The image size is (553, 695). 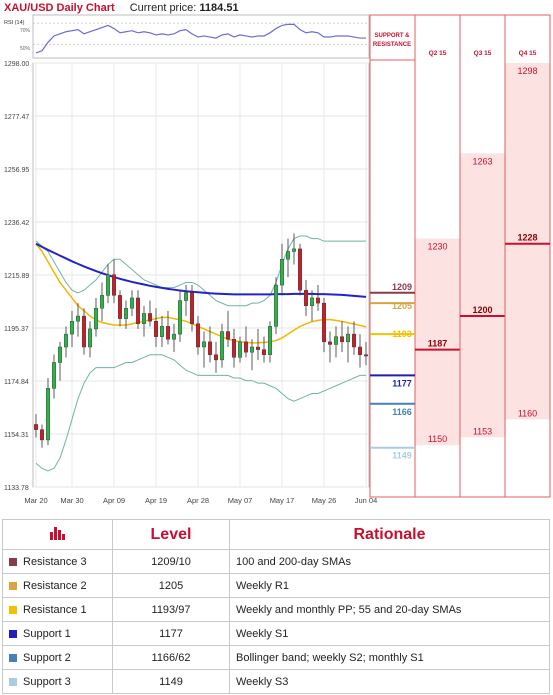 I want to click on x-tick-label: Apr 19, so click(x=156, y=500).